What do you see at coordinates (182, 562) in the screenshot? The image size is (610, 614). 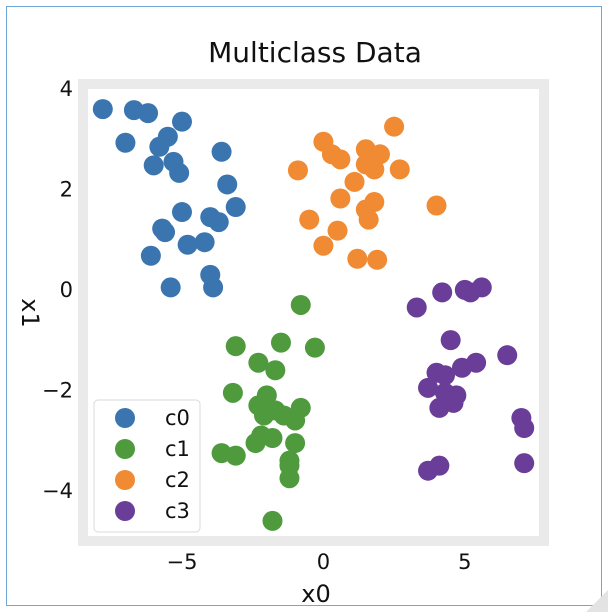 I see `x-tick-label: −5` at bounding box center [182, 562].